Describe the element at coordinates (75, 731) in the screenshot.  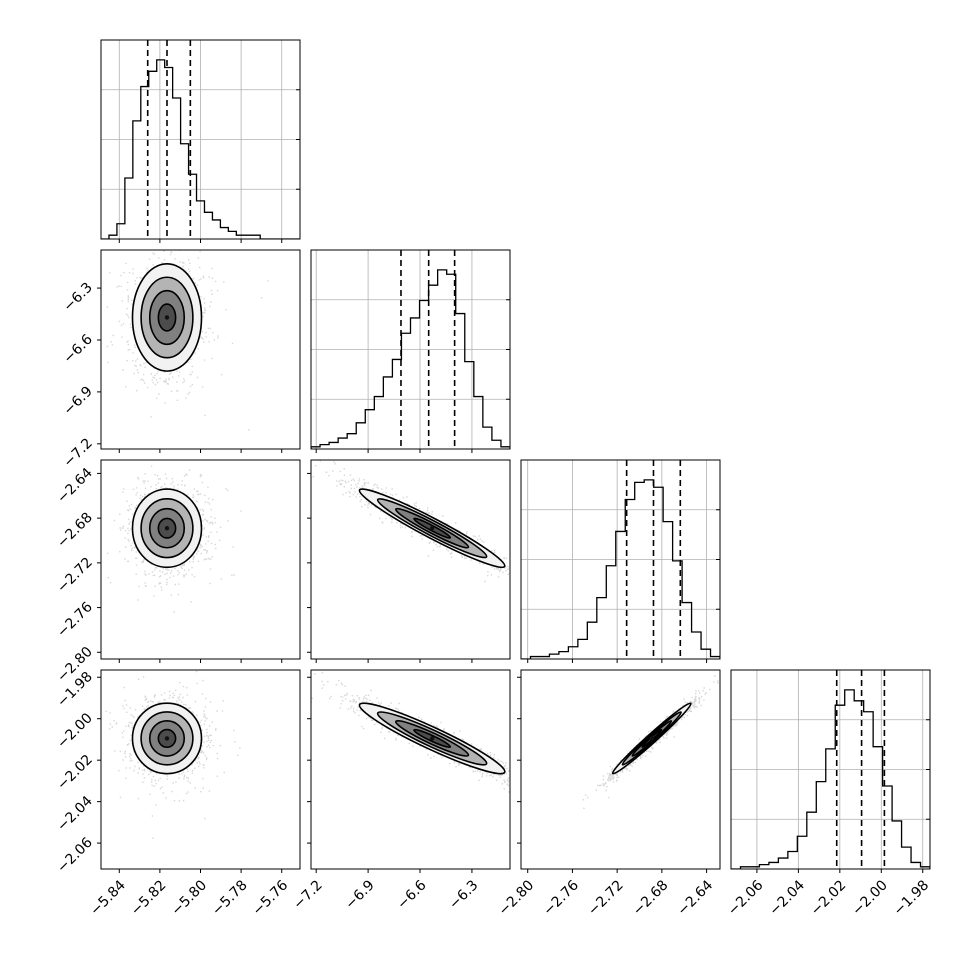
I see `y-tick-label: −2.00` at that location.